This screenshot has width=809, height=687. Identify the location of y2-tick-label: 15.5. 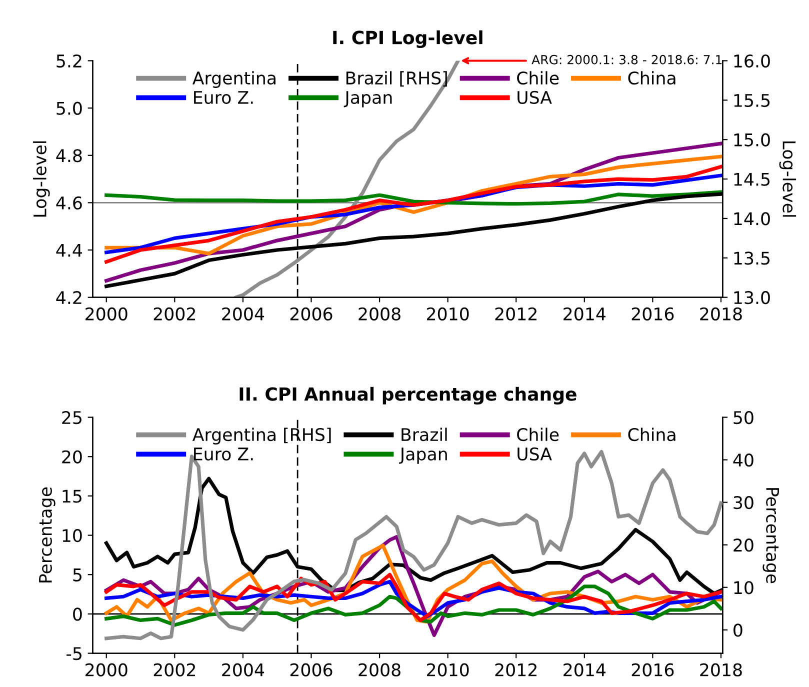
(752, 101).